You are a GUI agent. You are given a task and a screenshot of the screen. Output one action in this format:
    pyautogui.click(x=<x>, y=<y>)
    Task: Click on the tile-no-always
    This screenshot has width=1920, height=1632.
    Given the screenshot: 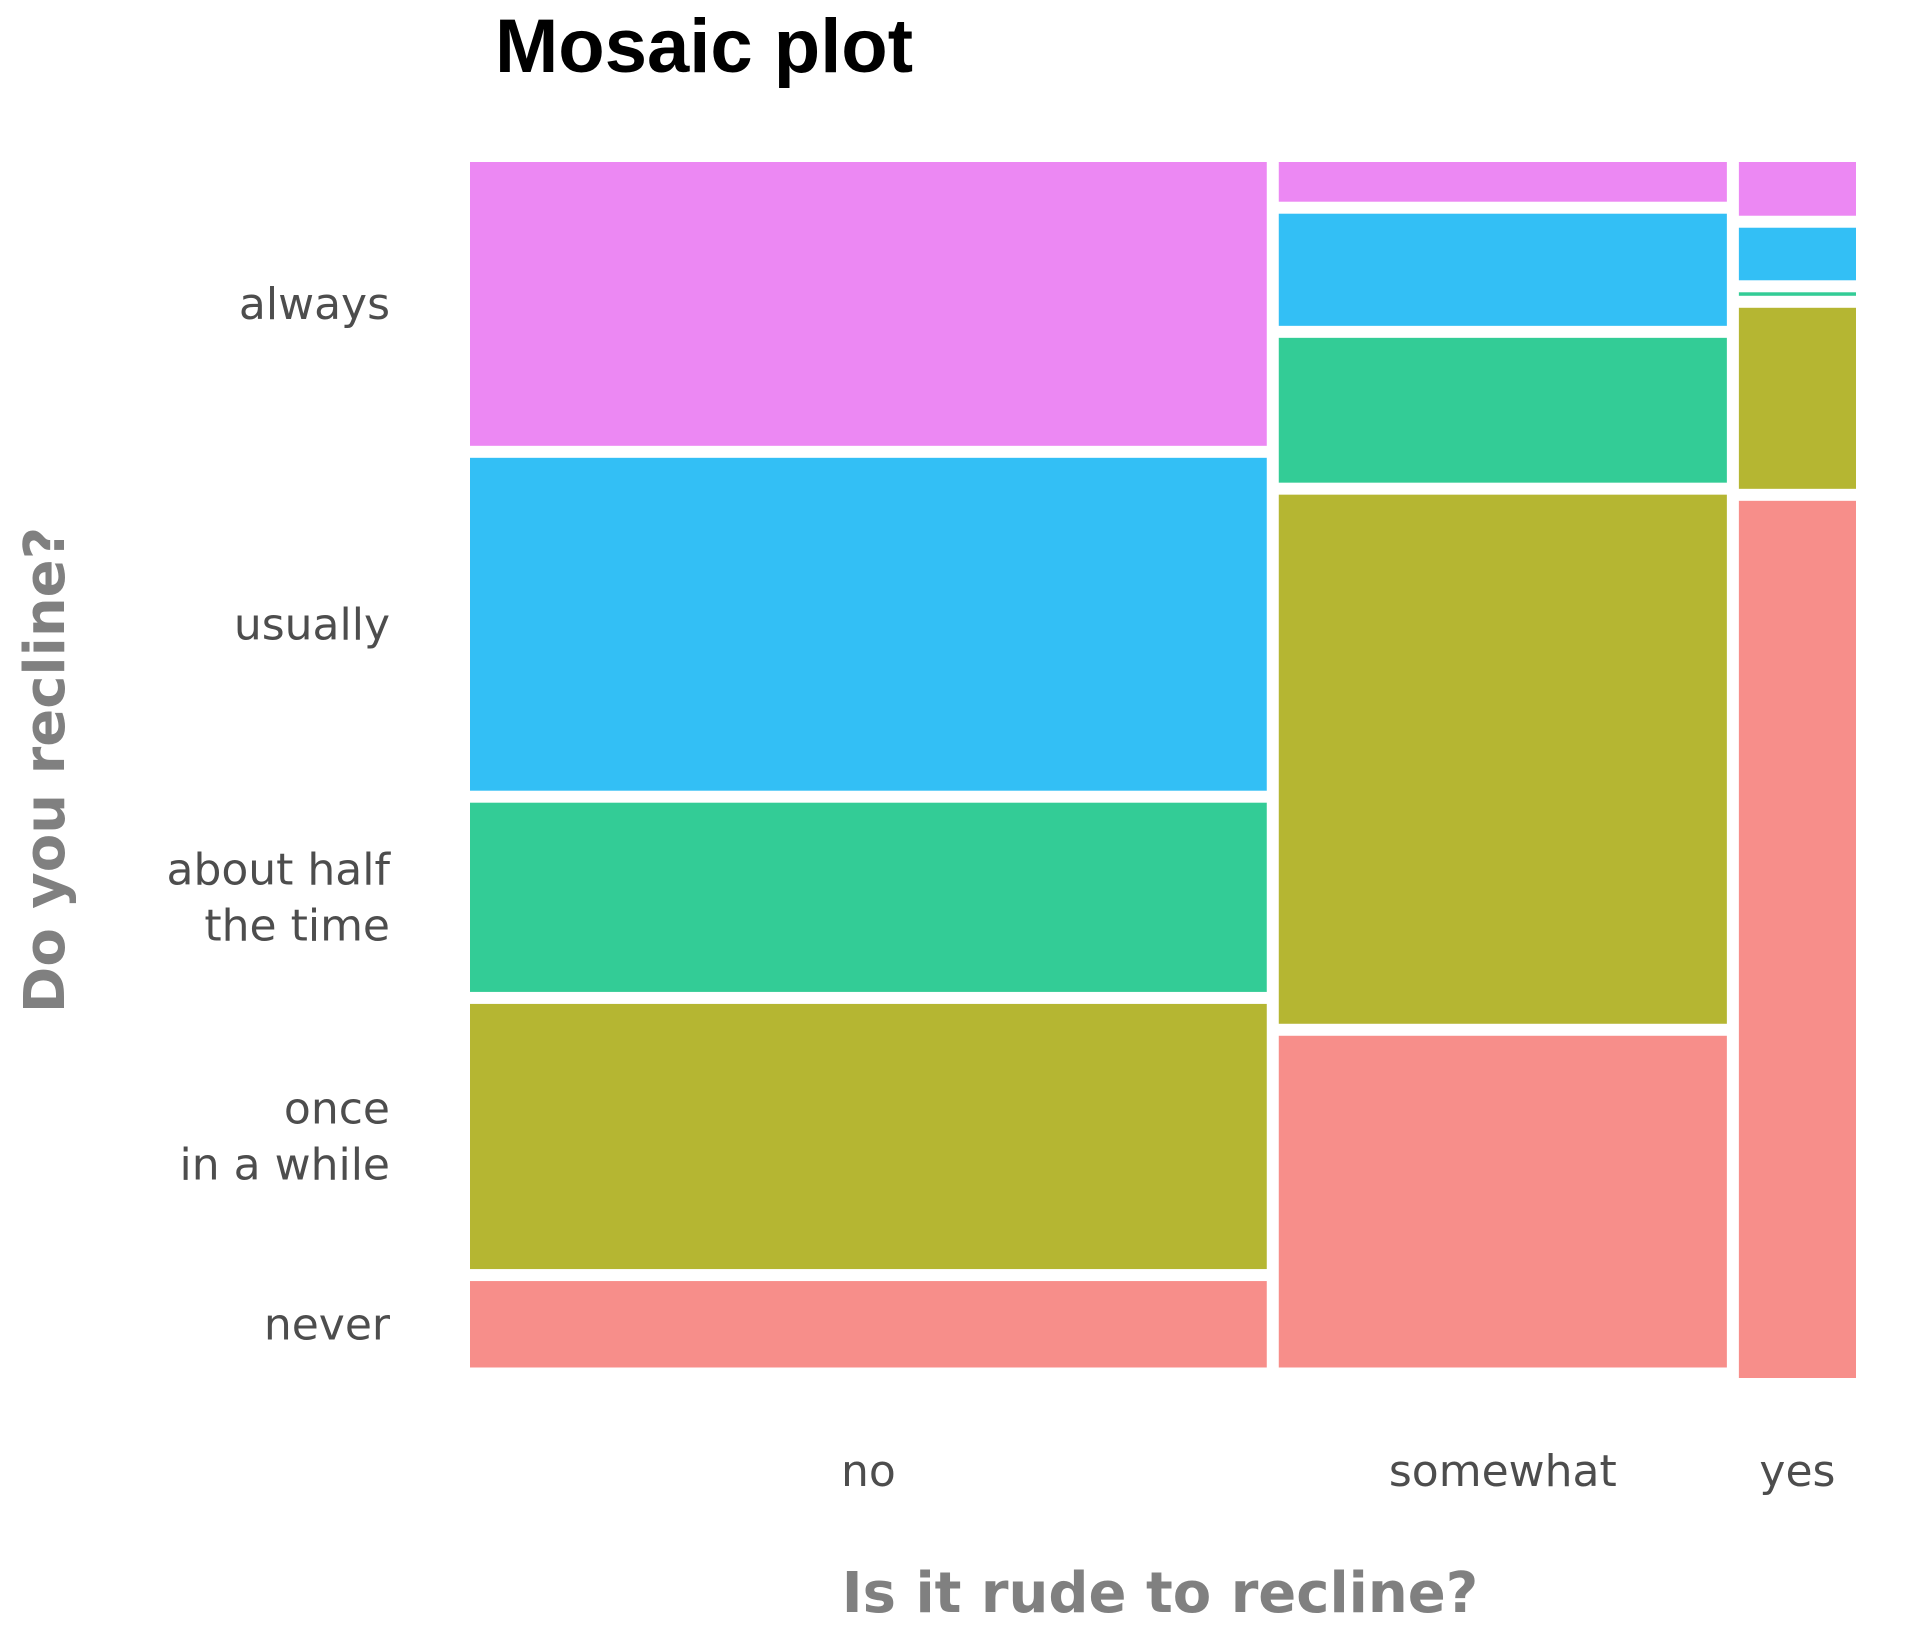 What is the action you would take?
    pyautogui.click(x=868, y=304)
    